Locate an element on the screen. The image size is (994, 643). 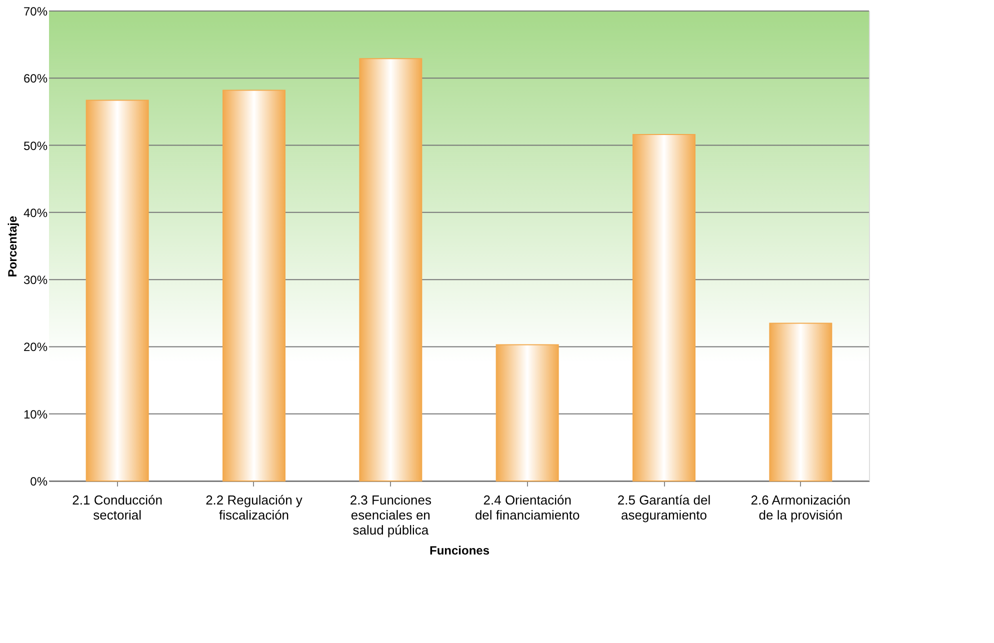
y-tick-label: 70% is located at coordinates (35, 11).